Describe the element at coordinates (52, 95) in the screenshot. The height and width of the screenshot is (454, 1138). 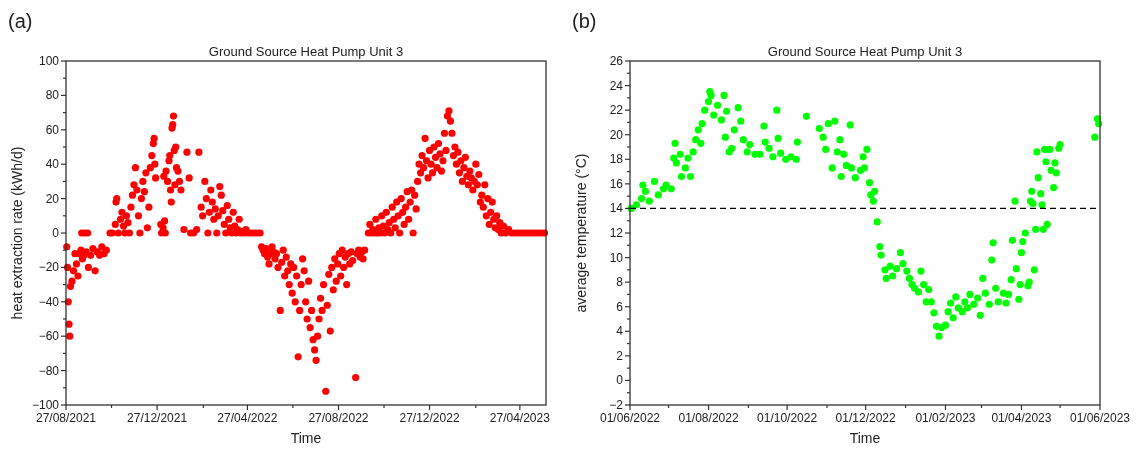
I see `y-tick-label: 80` at that location.